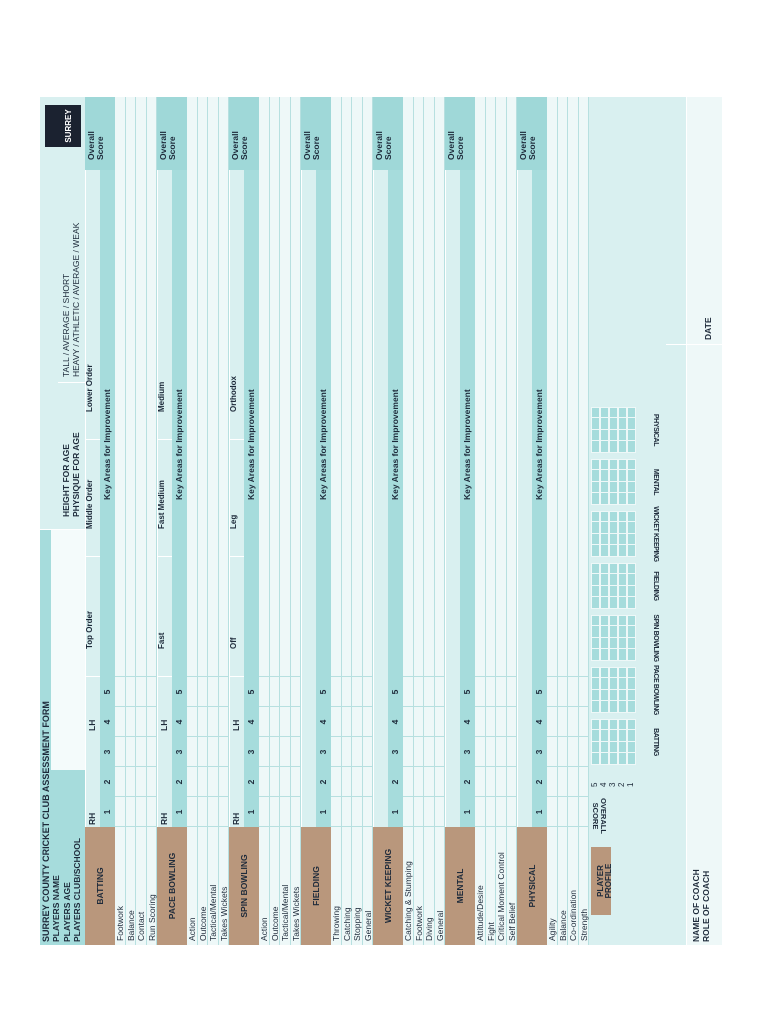  What do you see at coordinates (460, 886) in the screenshot?
I see `section-label: MENTAL` at bounding box center [460, 886].